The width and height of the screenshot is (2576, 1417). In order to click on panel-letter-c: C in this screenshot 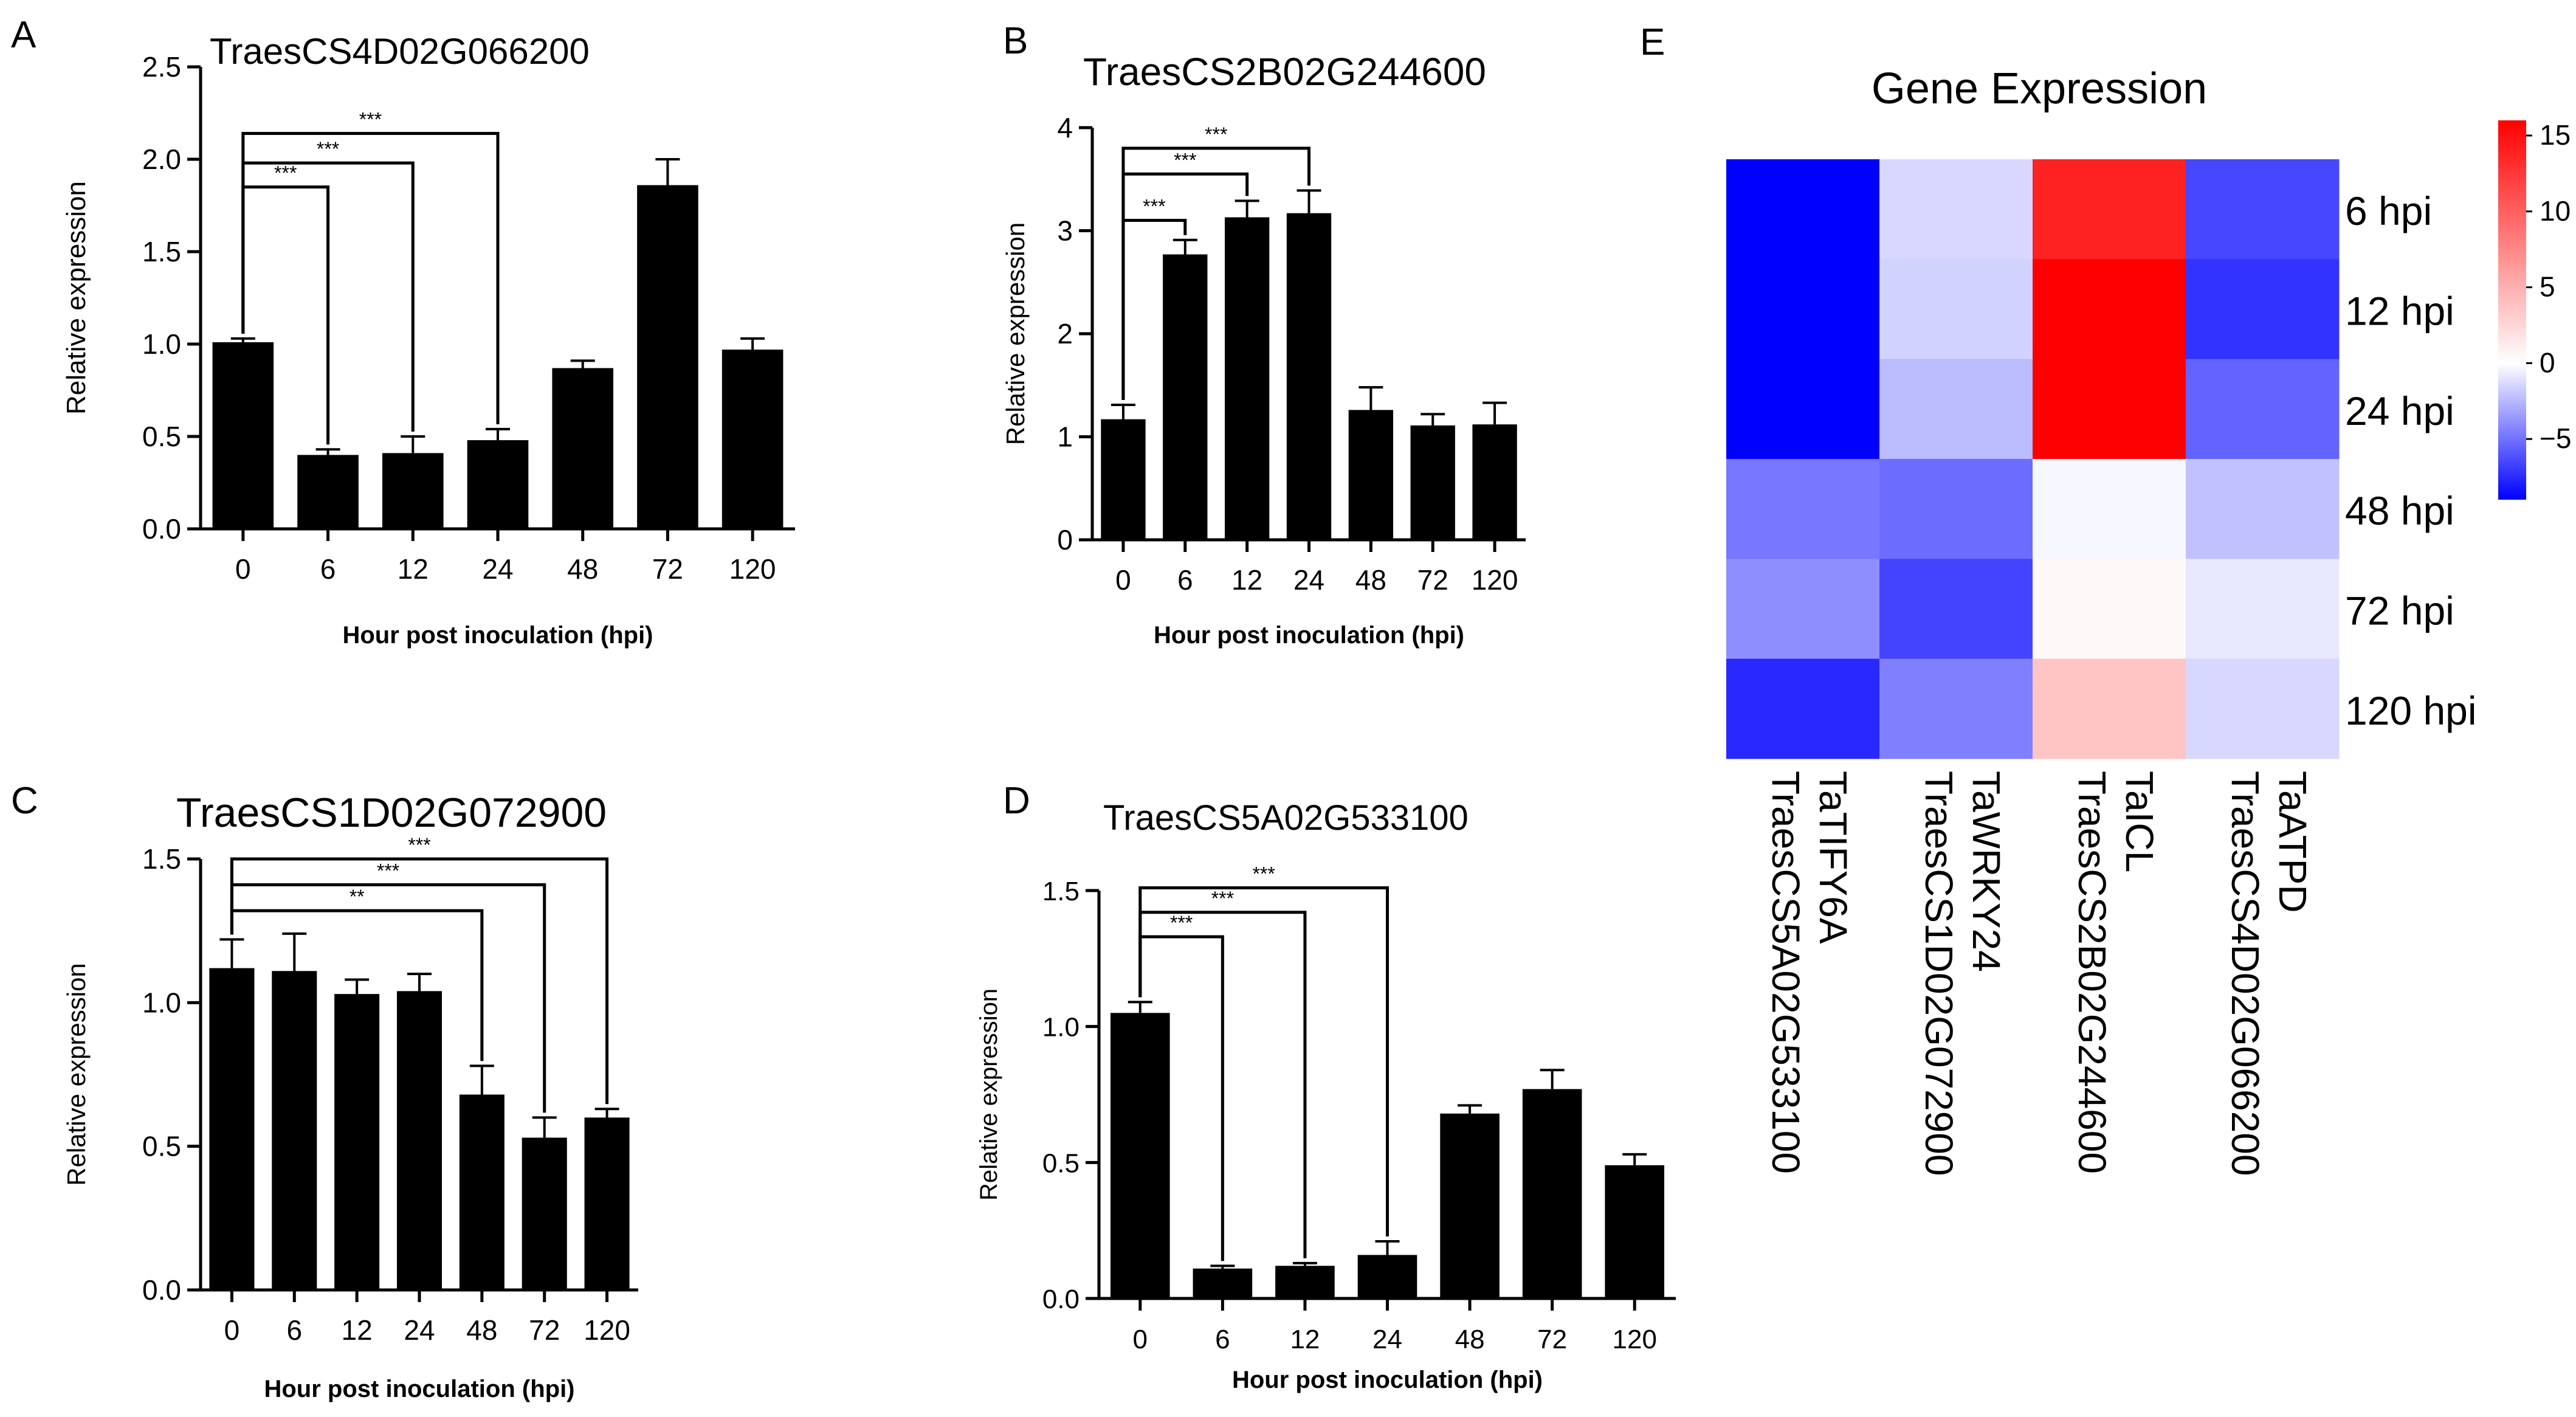, I will do `click(25, 801)`.